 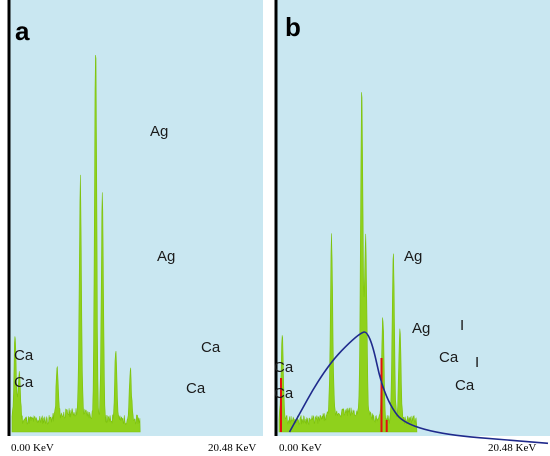 I want to click on panel-b-x-min-label: 0.00 KeV, so click(x=300, y=448).